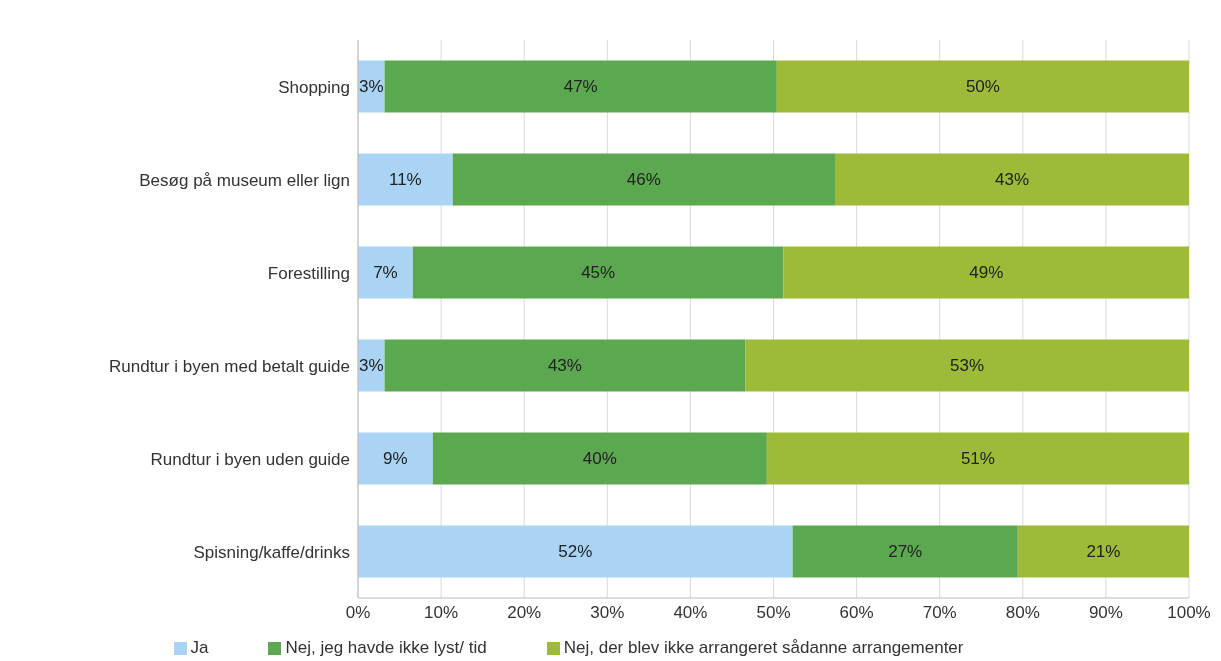 The height and width of the screenshot is (661, 1221). What do you see at coordinates (271, 552) in the screenshot?
I see `y-tick-label: Spisning/kaffe/drinks` at bounding box center [271, 552].